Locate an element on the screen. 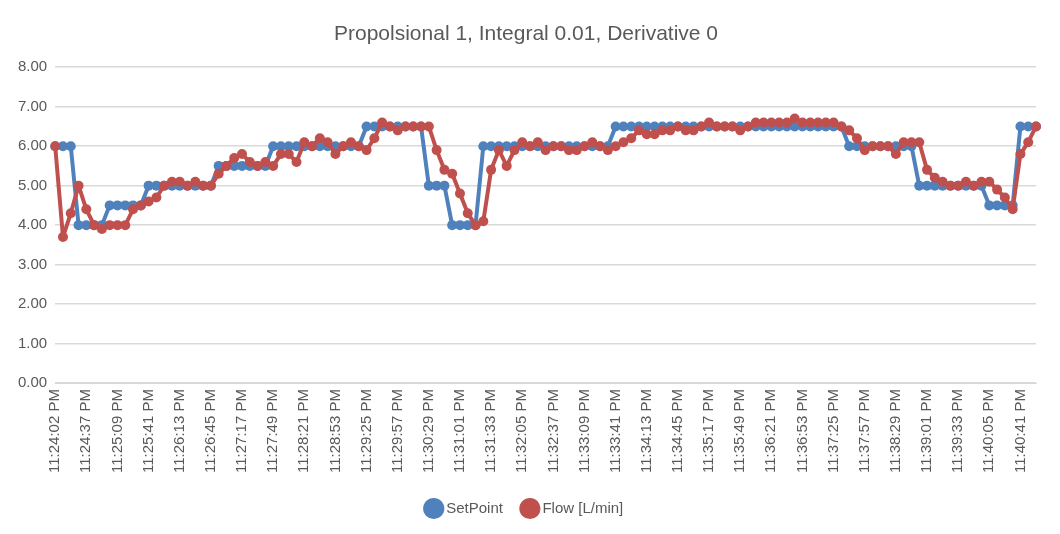  y-tick-label: 2.00 is located at coordinates (32, 303).